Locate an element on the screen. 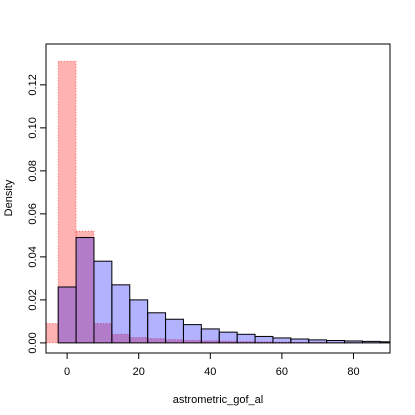  y-tick-label: 0.08 is located at coordinates (33, 170).